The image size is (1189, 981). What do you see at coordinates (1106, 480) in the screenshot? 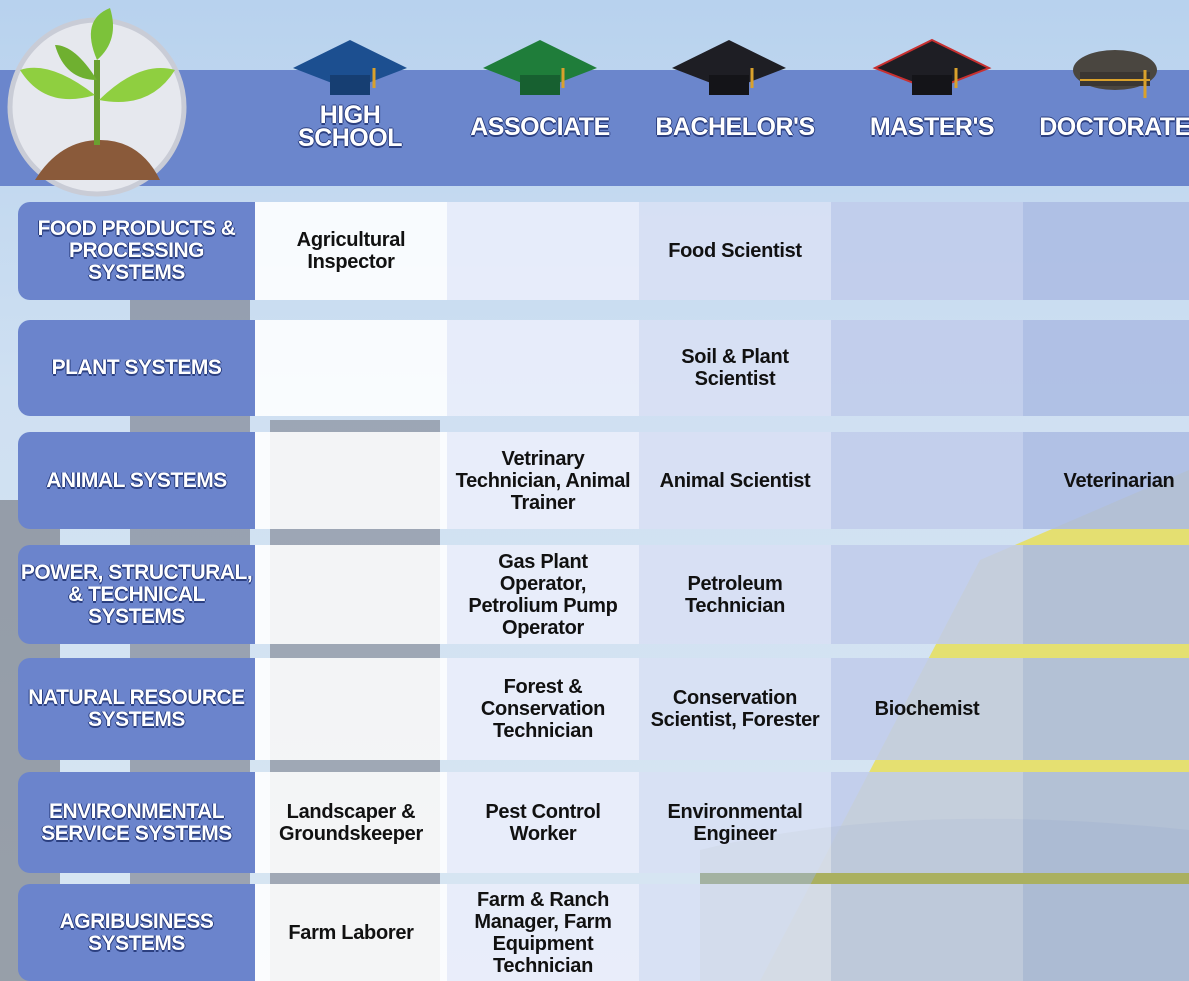
I see `table-cell: Veterinarian` at bounding box center [1106, 480].